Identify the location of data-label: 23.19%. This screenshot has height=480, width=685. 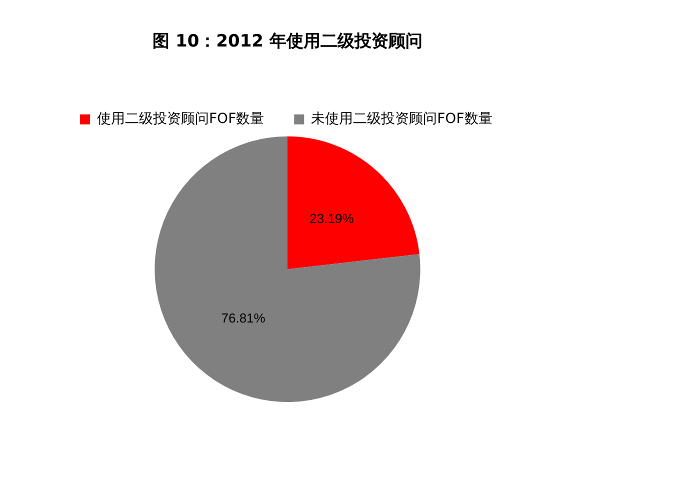
(332, 218).